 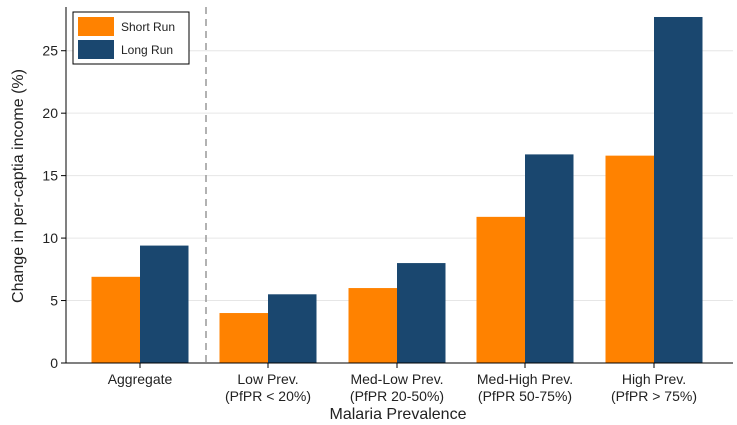 What do you see at coordinates (50, 113) in the screenshot?
I see `y-tick-label-20: 20` at bounding box center [50, 113].